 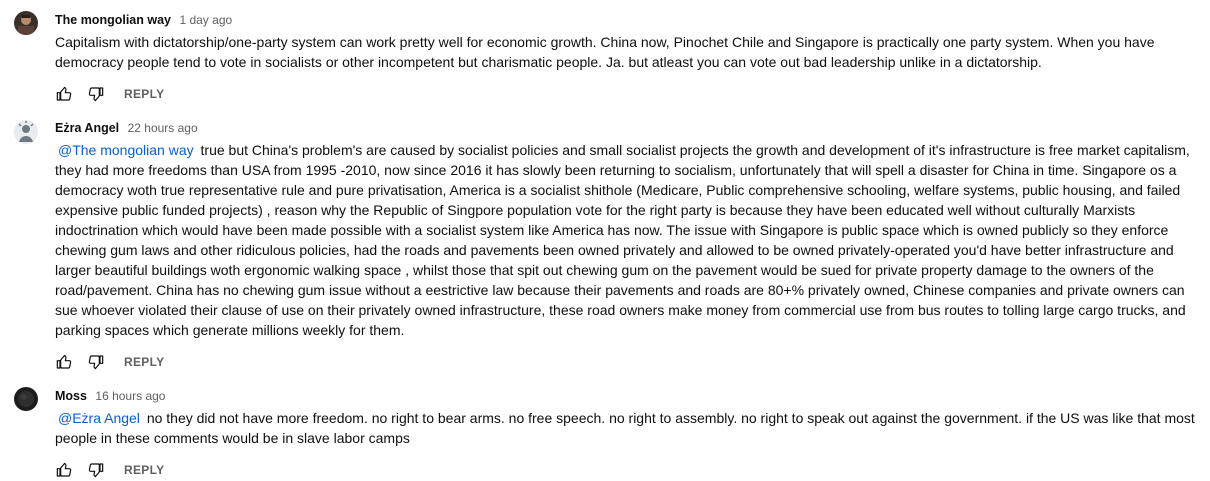 I want to click on comment-header: The mongolian way 1 day ago, so click(x=143, y=20).